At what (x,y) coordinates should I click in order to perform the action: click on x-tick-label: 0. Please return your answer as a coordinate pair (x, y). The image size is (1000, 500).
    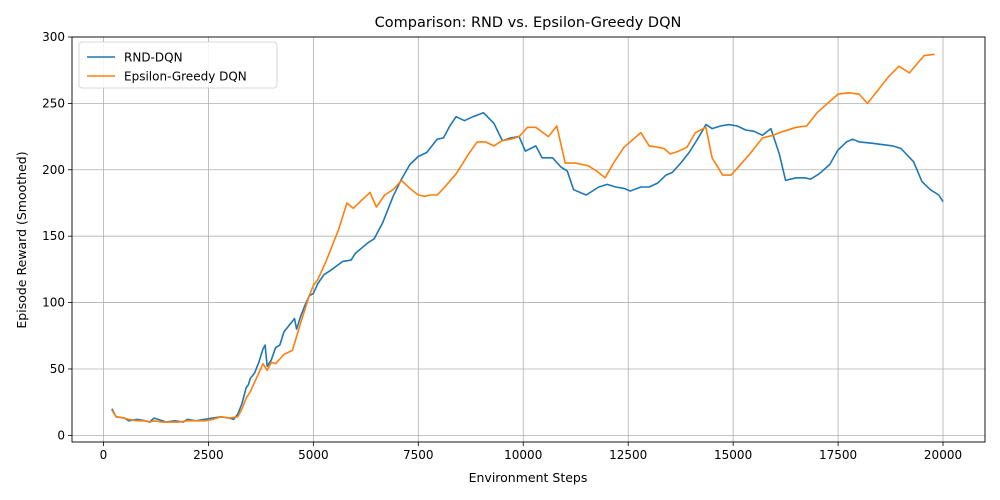
    Looking at the image, I should click on (104, 455).